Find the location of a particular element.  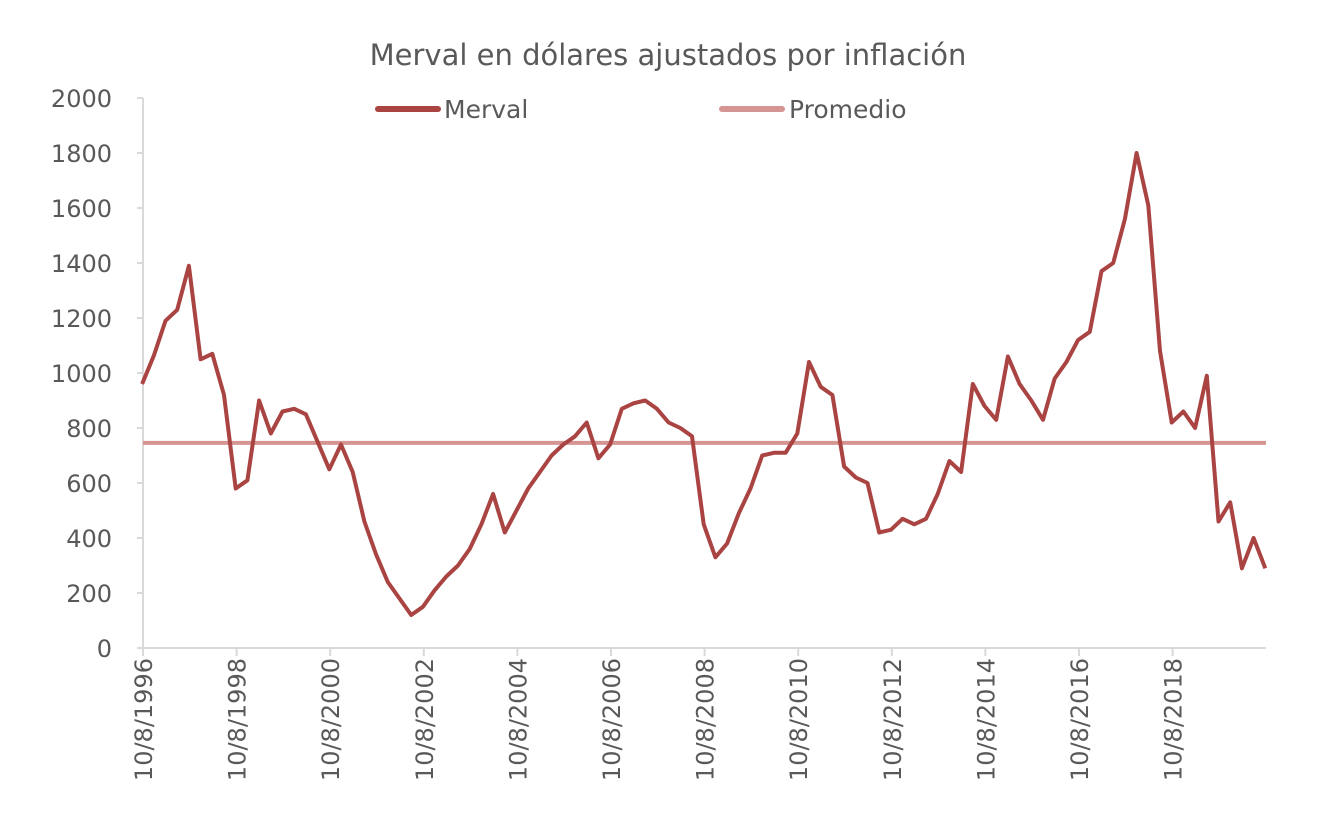

y-tick-label: 1800 is located at coordinates (81, 154).